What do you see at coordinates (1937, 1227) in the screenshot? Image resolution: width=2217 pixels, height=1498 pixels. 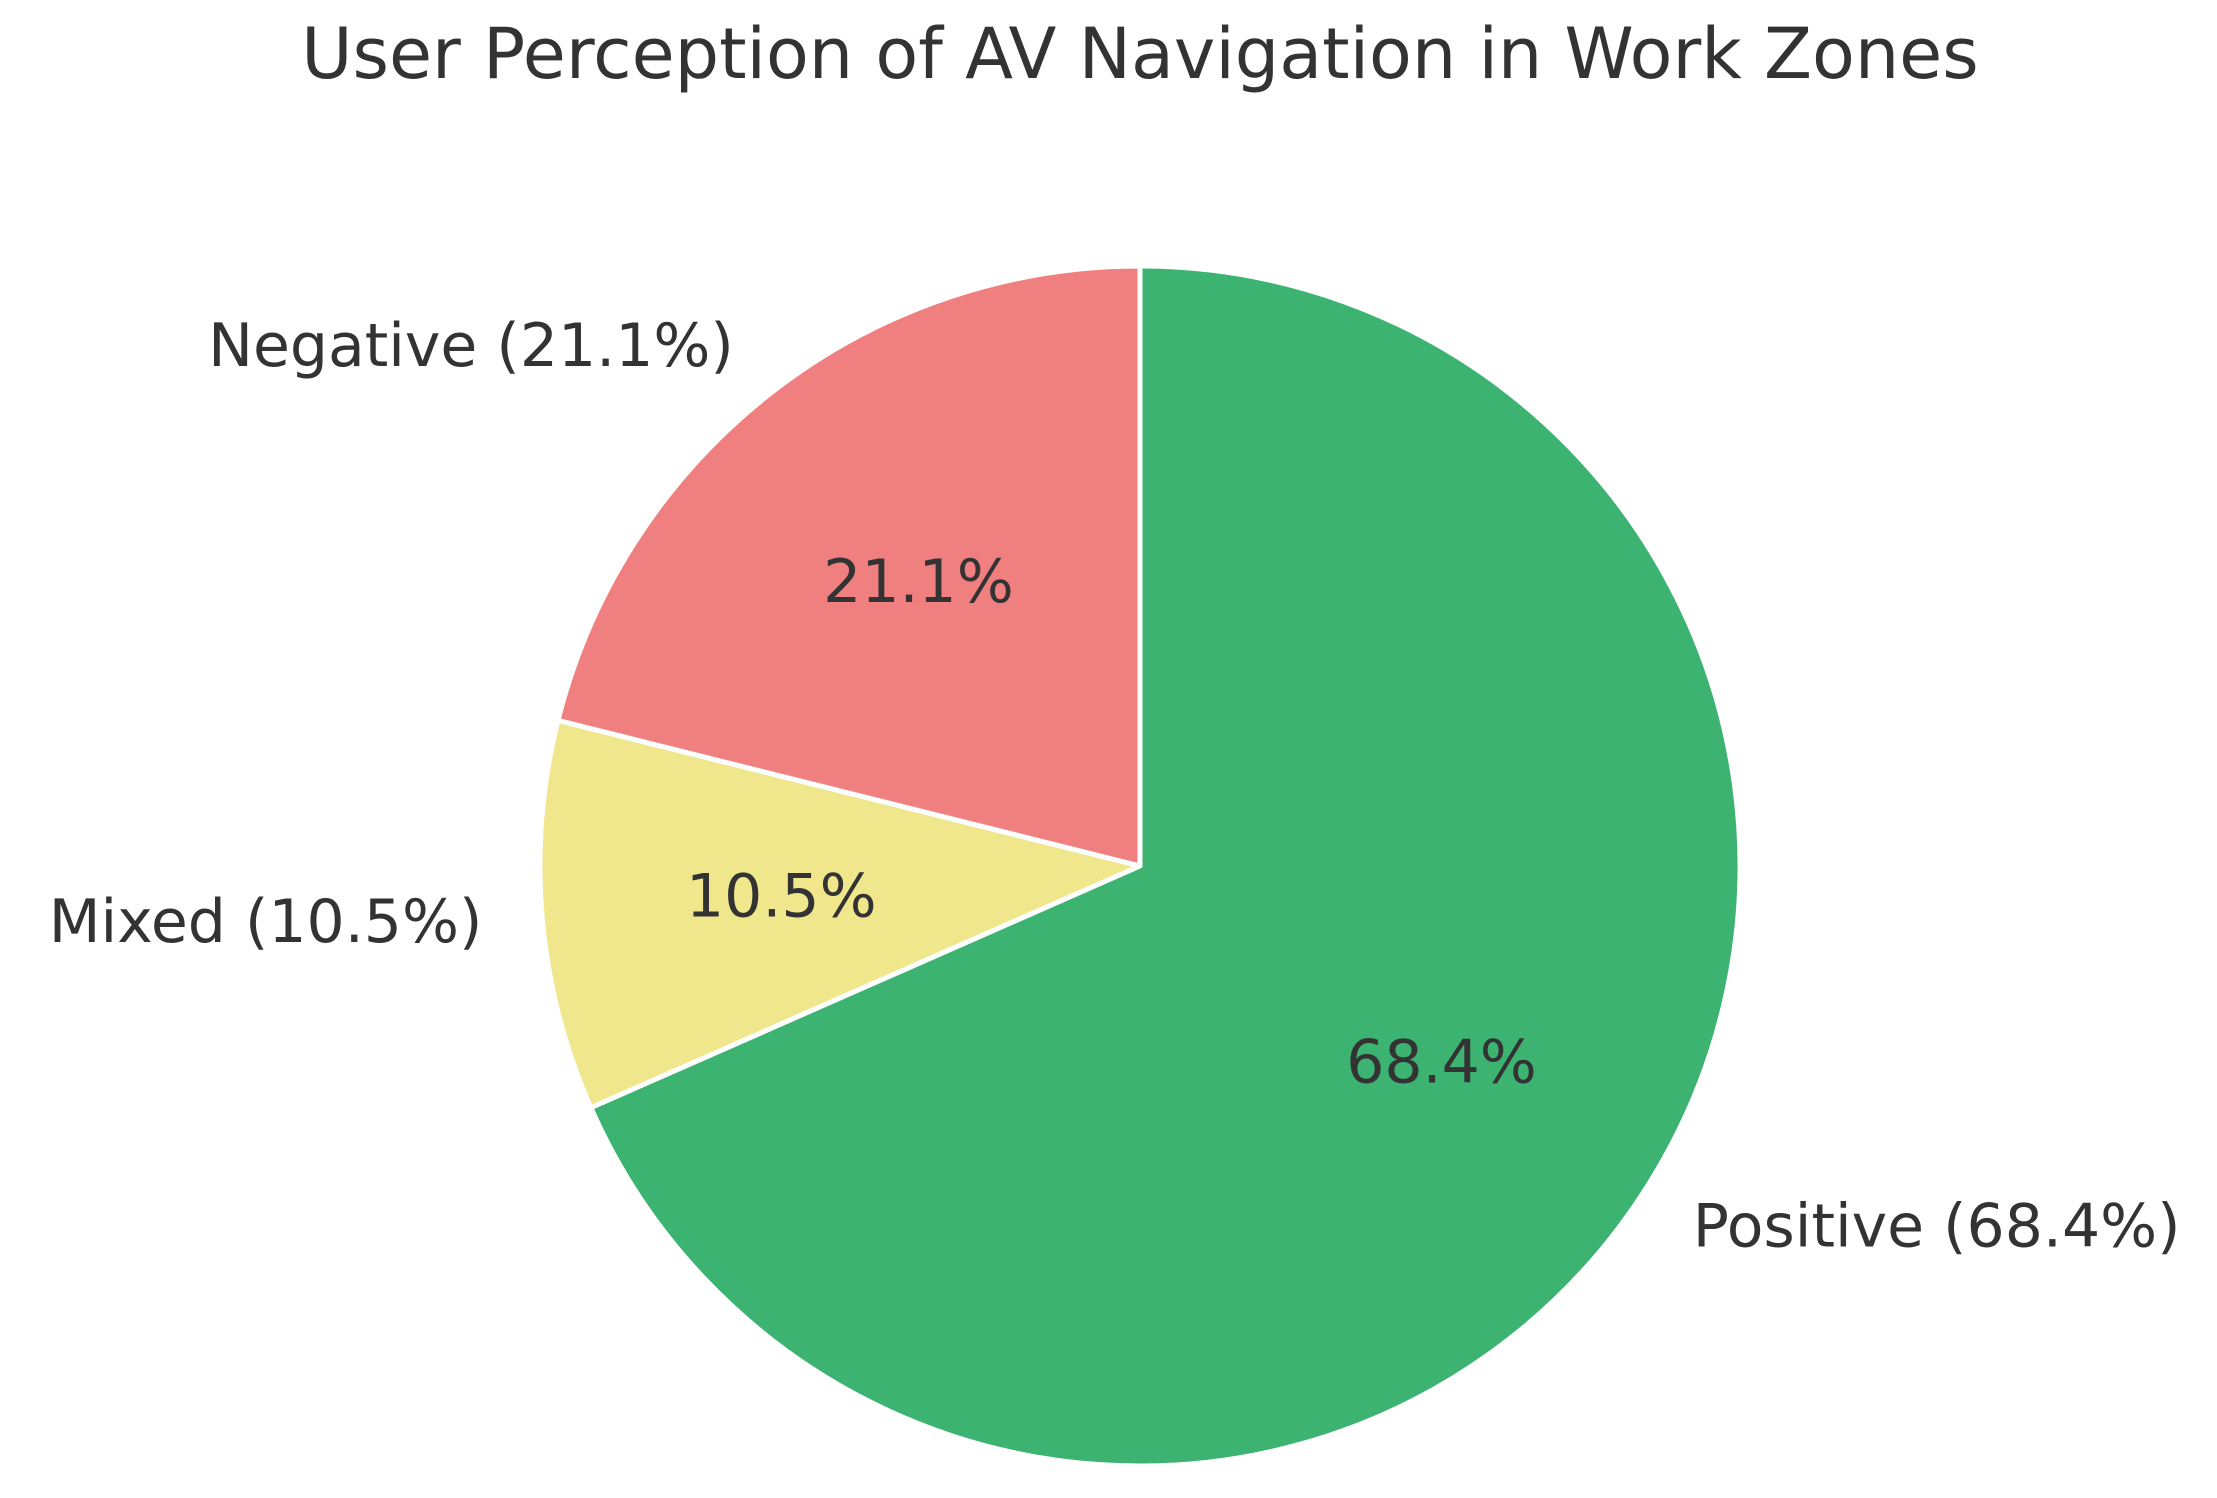 I see `slice-category-label: Positive (68.4%)` at bounding box center [1937, 1227].